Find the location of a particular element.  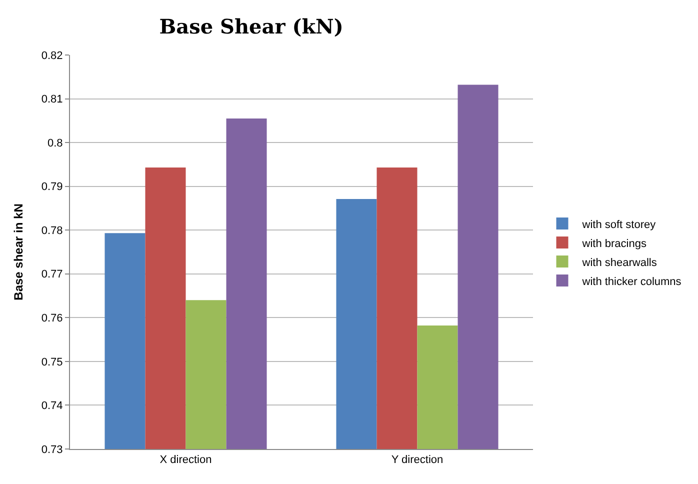

y-tick-label: 0.77 is located at coordinates (52, 274).